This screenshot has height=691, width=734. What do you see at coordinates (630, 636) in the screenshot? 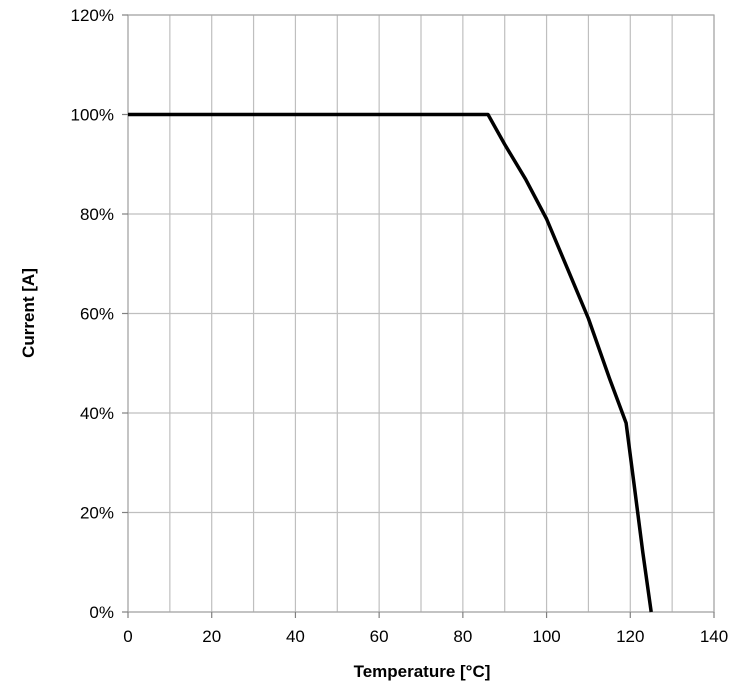
I see `x-tick-label: 120` at bounding box center [630, 636].